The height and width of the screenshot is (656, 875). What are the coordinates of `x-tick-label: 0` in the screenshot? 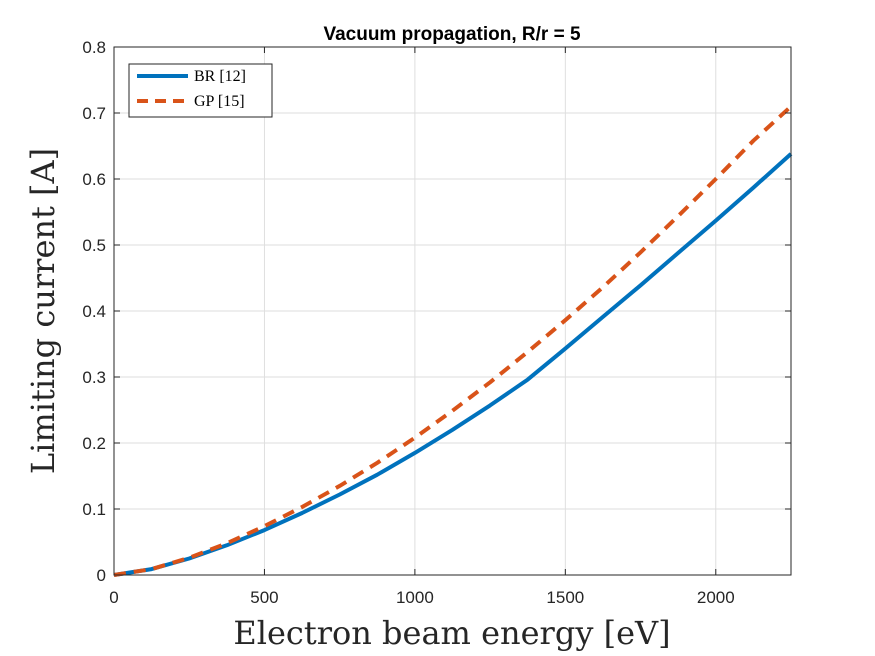 It's located at (113, 597).